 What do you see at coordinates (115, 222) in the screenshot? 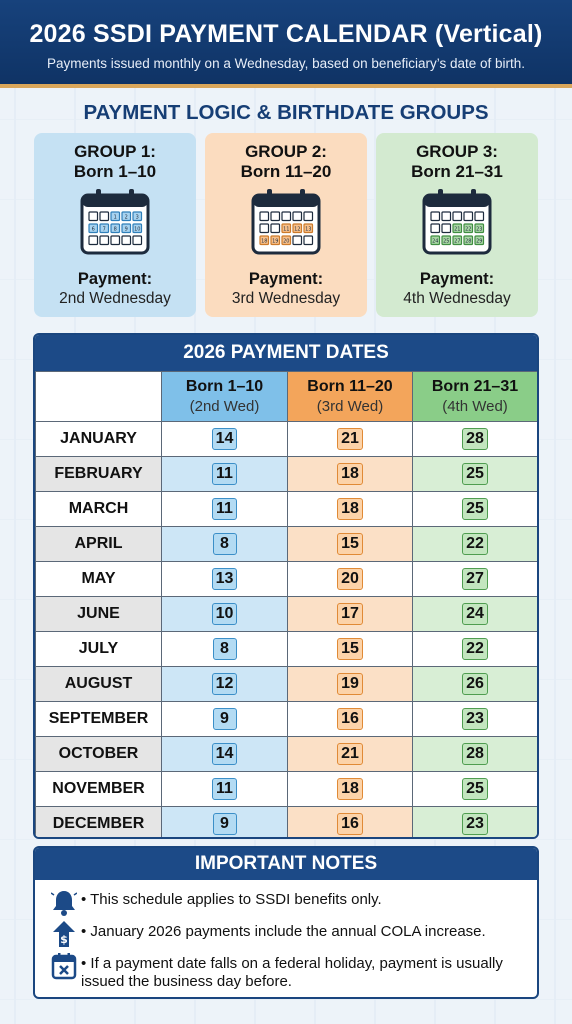
I see `calendar-icon: 1 2 3 6 7 8 9 10` at bounding box center [115, 222].